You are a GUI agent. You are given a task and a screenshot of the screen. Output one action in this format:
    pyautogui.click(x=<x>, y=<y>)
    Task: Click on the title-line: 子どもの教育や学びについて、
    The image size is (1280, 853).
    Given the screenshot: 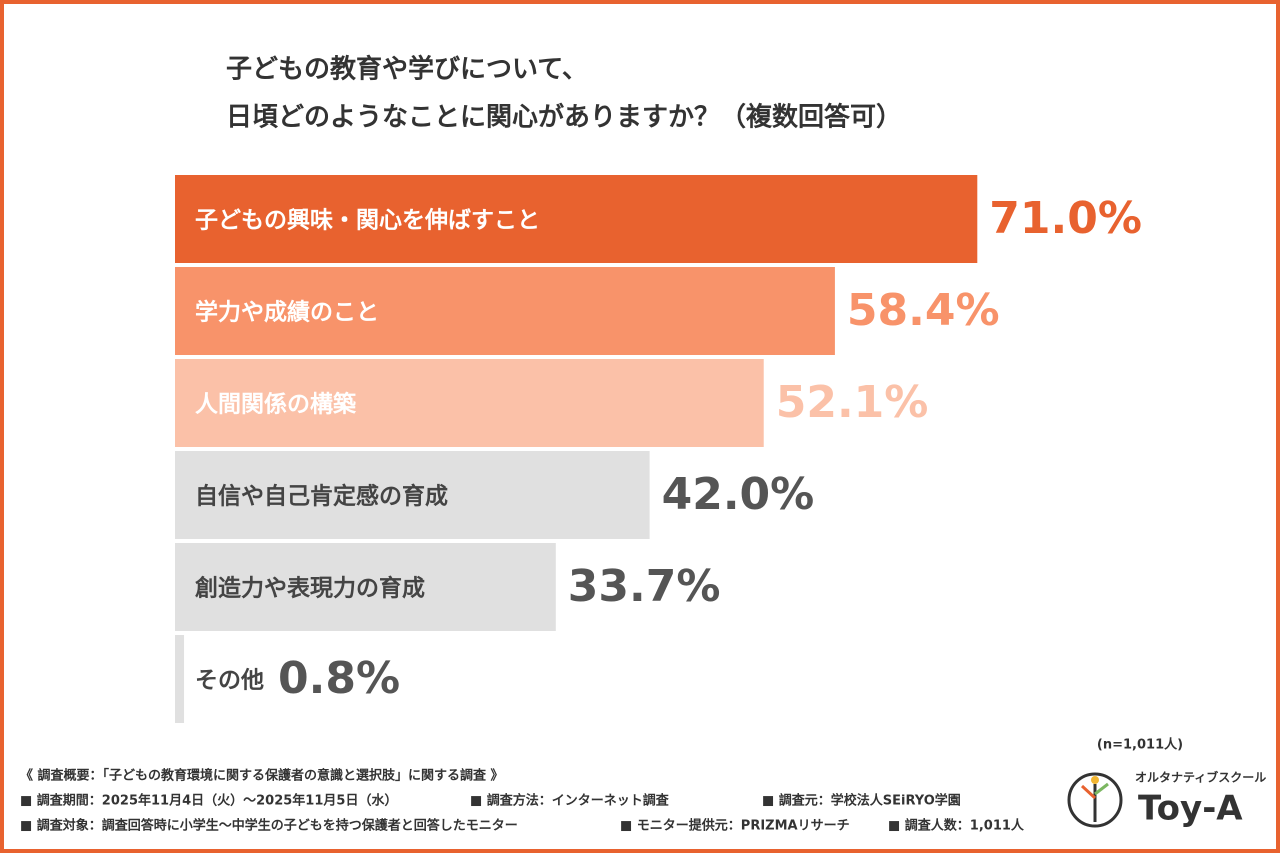 What is the action you would take?
    pyautogui.click(x=407, y=69)
    